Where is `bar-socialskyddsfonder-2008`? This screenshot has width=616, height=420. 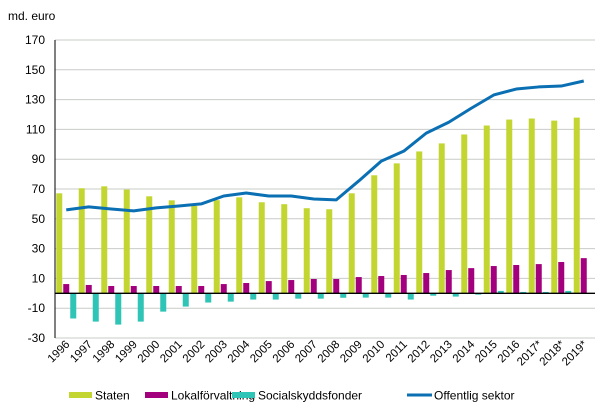 bar-socialskyddsfonder-2008 is located at coordinates (343, 295).